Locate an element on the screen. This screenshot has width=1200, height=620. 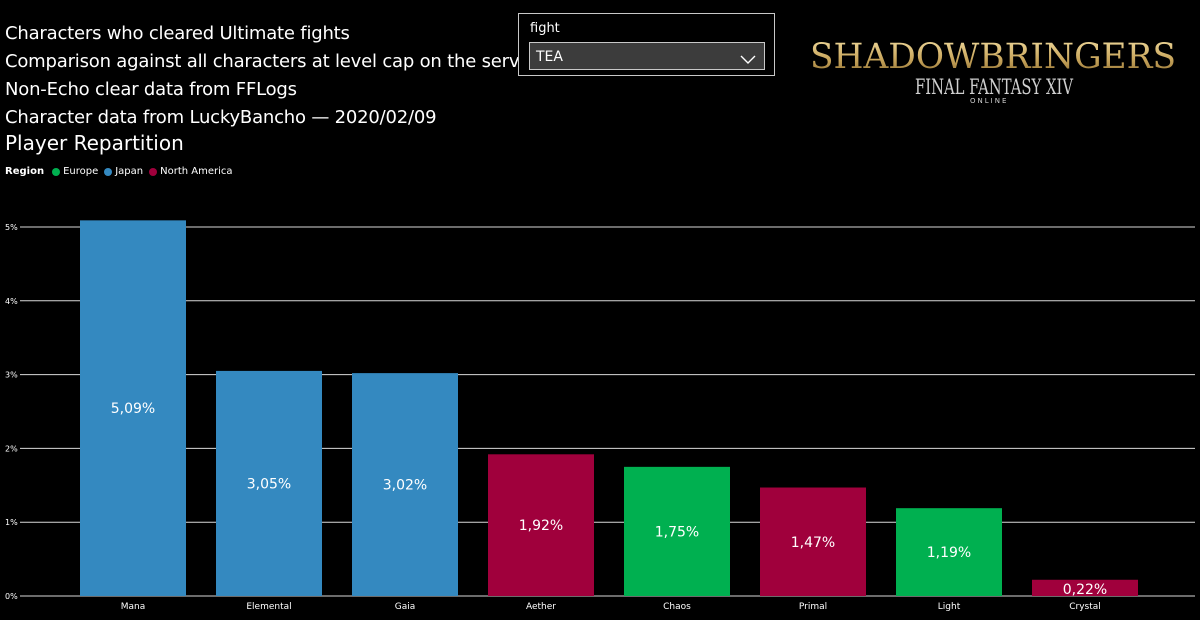
header-line-3: Non-Echo clear data from FFLogs is located at coordinates (151, 89).